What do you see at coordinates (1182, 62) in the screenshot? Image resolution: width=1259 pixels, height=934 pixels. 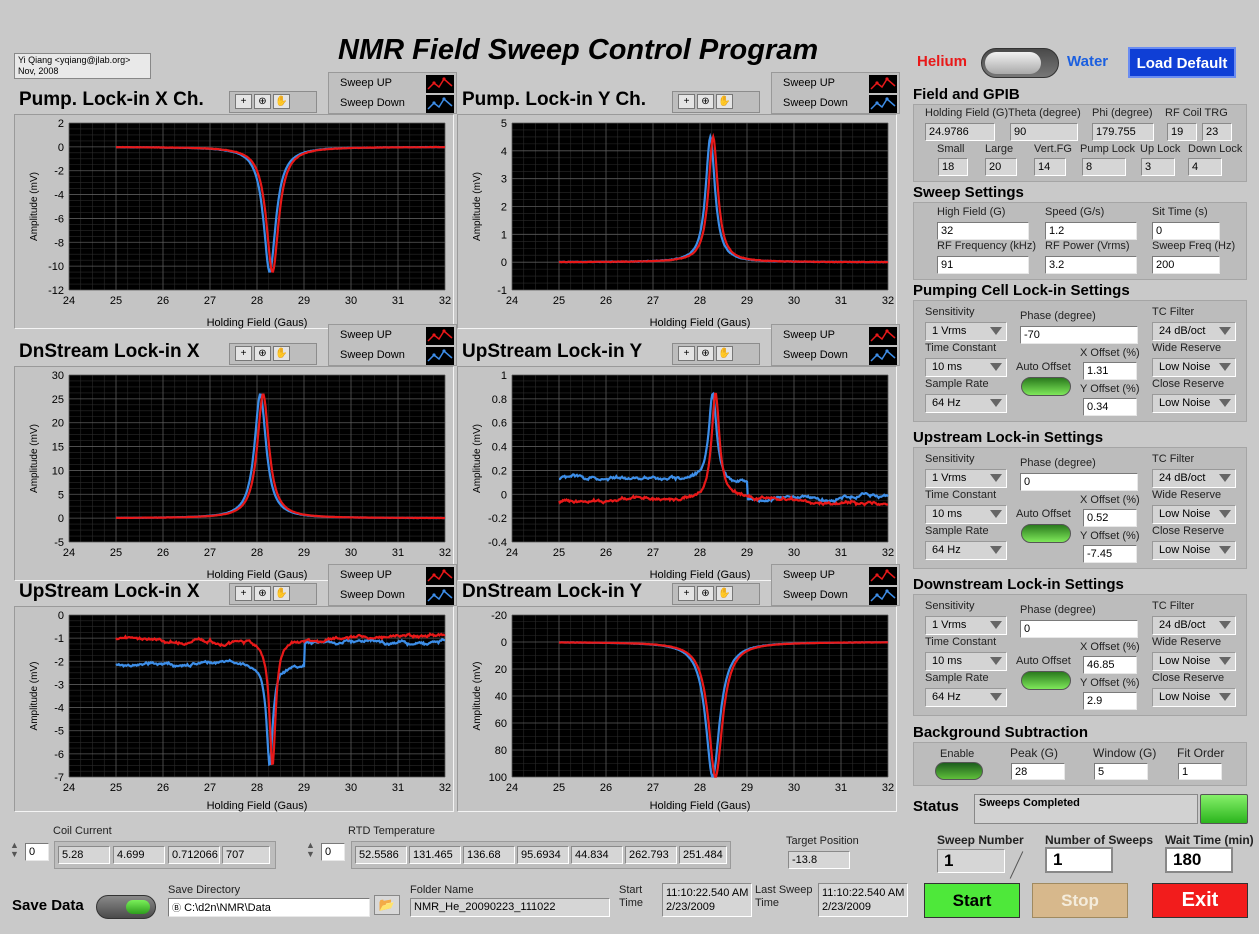 I see `load-default-button: Load Default` at bounding box center [1182, 62].